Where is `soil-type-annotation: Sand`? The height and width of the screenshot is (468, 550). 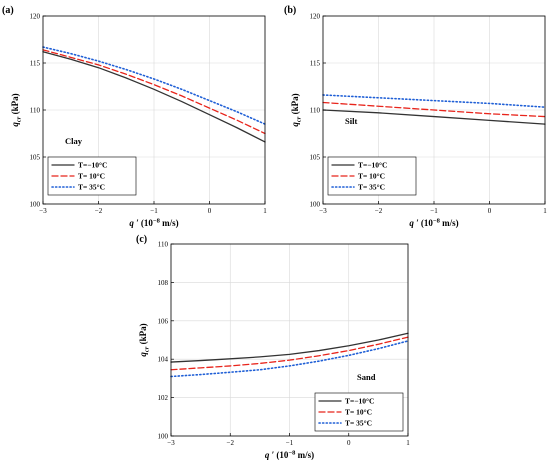 soil-type-annotation: Sand is located at coordinates (366, 377).